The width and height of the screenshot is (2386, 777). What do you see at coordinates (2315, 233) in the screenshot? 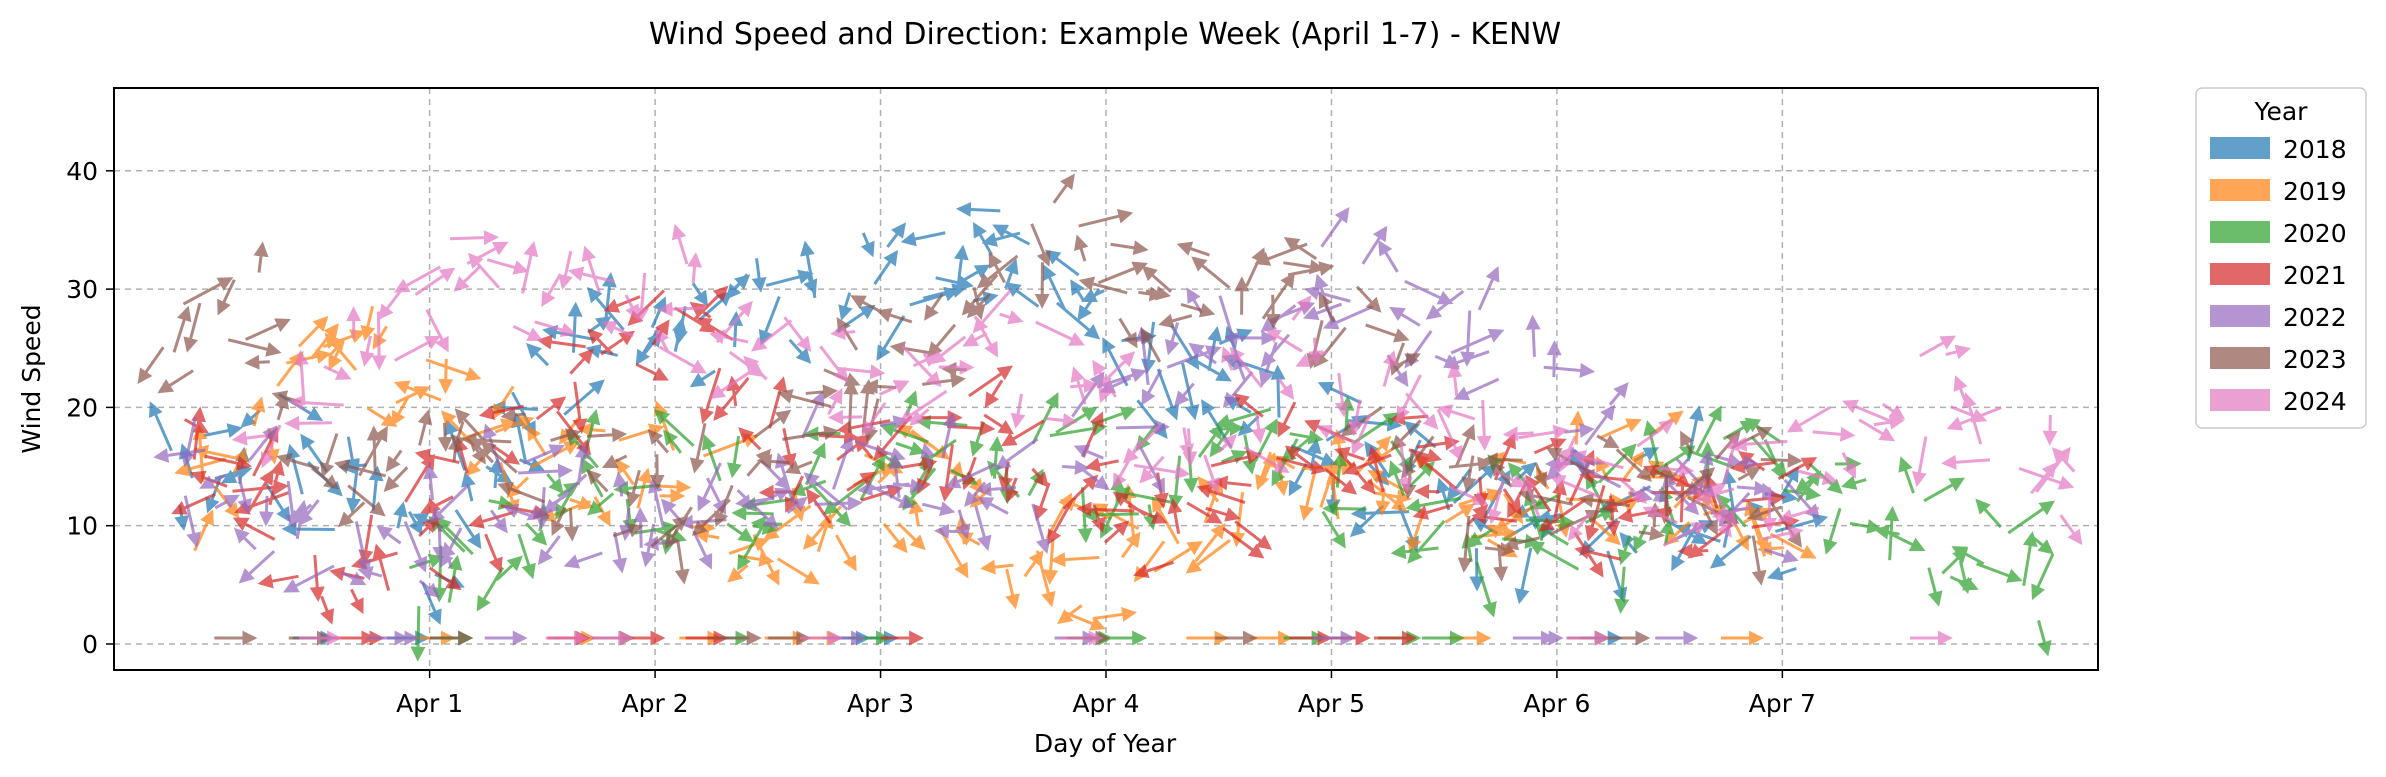
I see `legend-label-2020: 2020` at bounding box center [2315, 233].